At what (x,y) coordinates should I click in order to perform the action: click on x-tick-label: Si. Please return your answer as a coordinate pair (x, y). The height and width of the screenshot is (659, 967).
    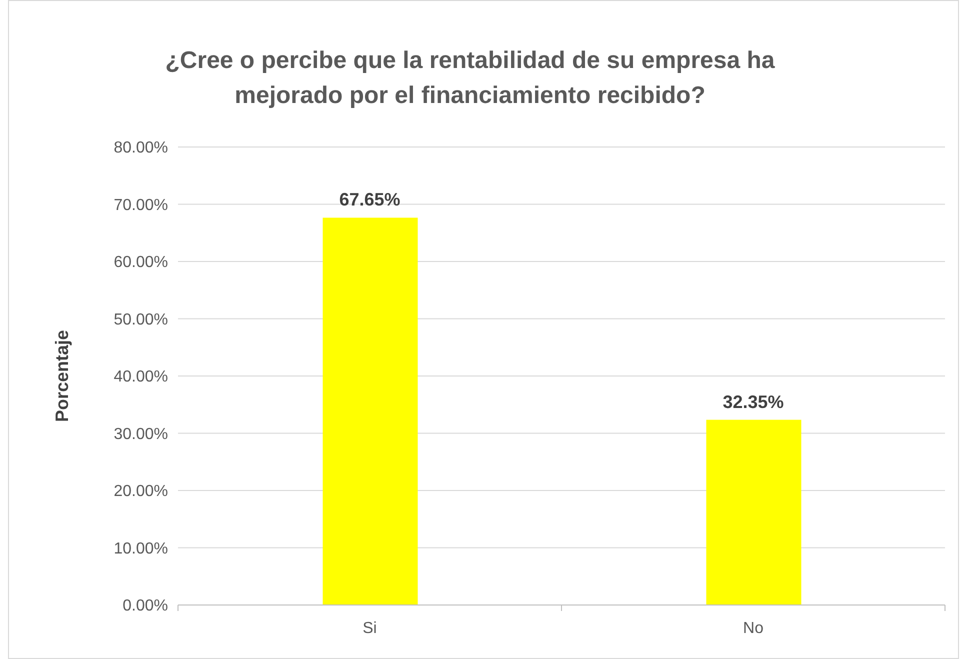
    Looking at the image, I should click on (369, 628).